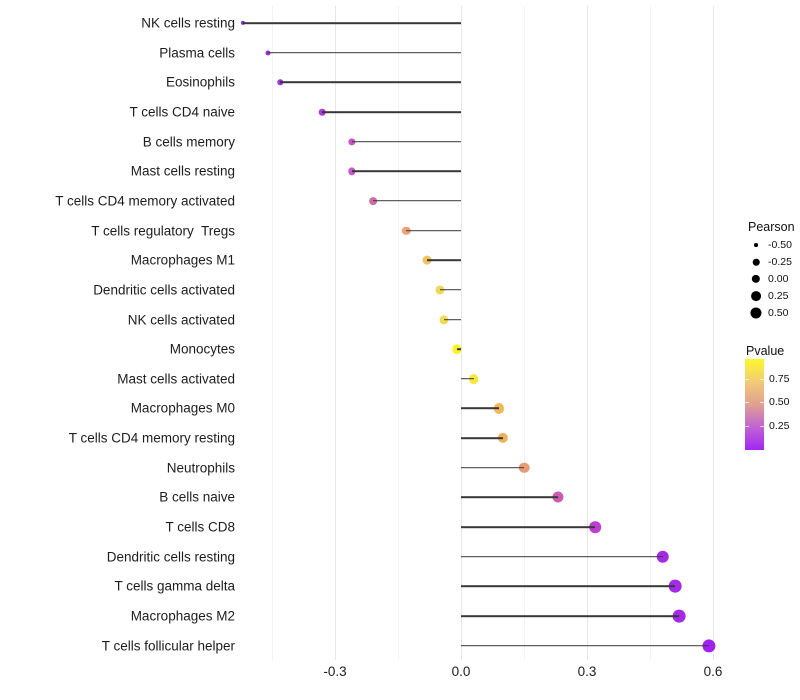 The height and width of the screenshot is (700, 800). What do you see at coordinates (779, 378) in the screenshot?
I see `pvalue-tick-label: 0.75` at bounding box center [779, 378].